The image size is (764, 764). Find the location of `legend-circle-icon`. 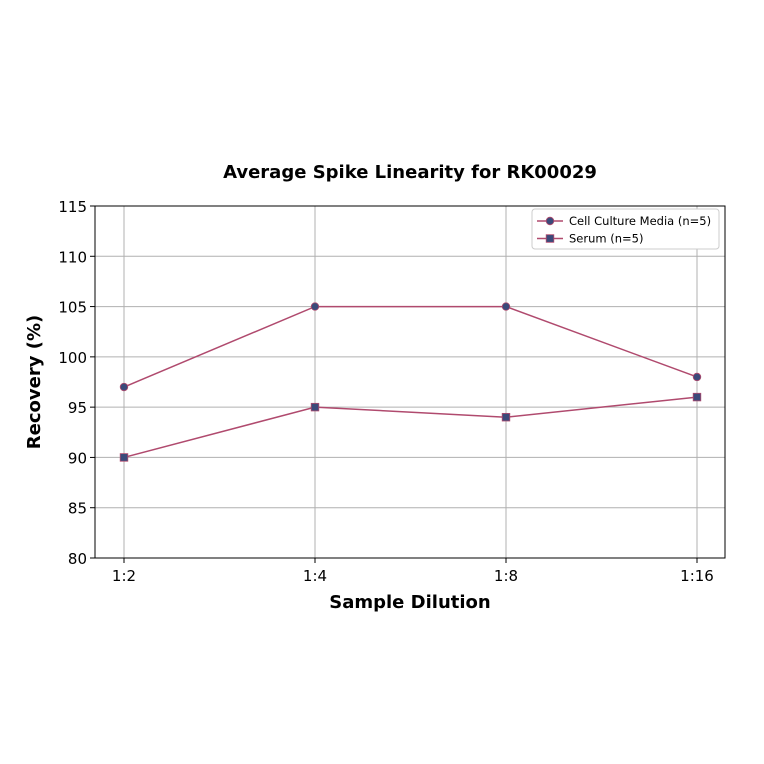

legend-circle-icon is located at coordinates (550, 221).